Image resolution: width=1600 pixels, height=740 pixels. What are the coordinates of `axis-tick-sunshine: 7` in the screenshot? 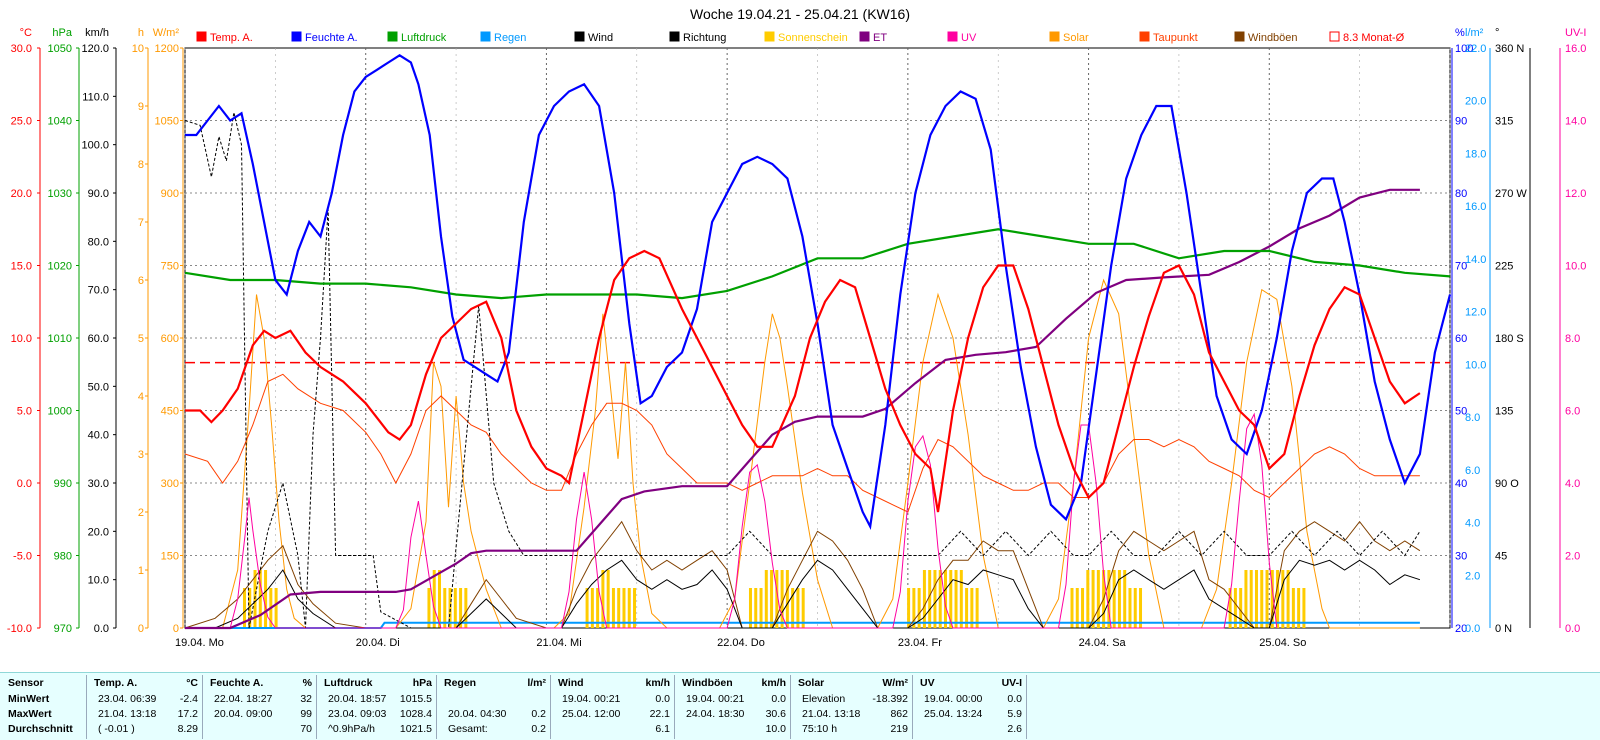 It's located at (141, 223).